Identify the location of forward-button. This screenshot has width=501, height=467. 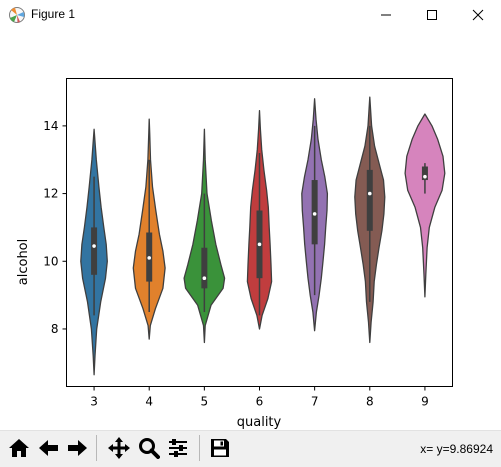
(77, 448).